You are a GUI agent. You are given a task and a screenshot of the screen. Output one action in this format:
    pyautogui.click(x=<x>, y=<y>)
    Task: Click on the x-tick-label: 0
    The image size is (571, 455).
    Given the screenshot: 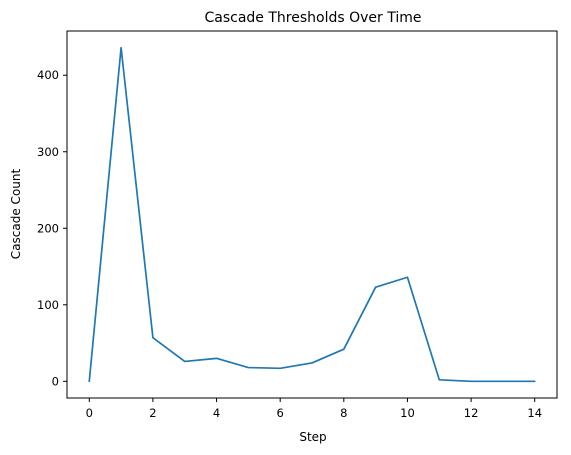 What is the action you would take?
    pyautogui.click(x=89, y=413)
    